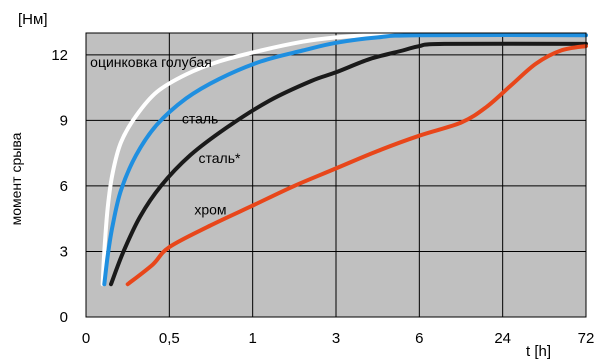 The height and width of the screenshot is (361, 598). What do you see at coordinates (169, 338) in the screenshot?
I see `x-tick-label: 0,5` at bounding box center [169, 338].